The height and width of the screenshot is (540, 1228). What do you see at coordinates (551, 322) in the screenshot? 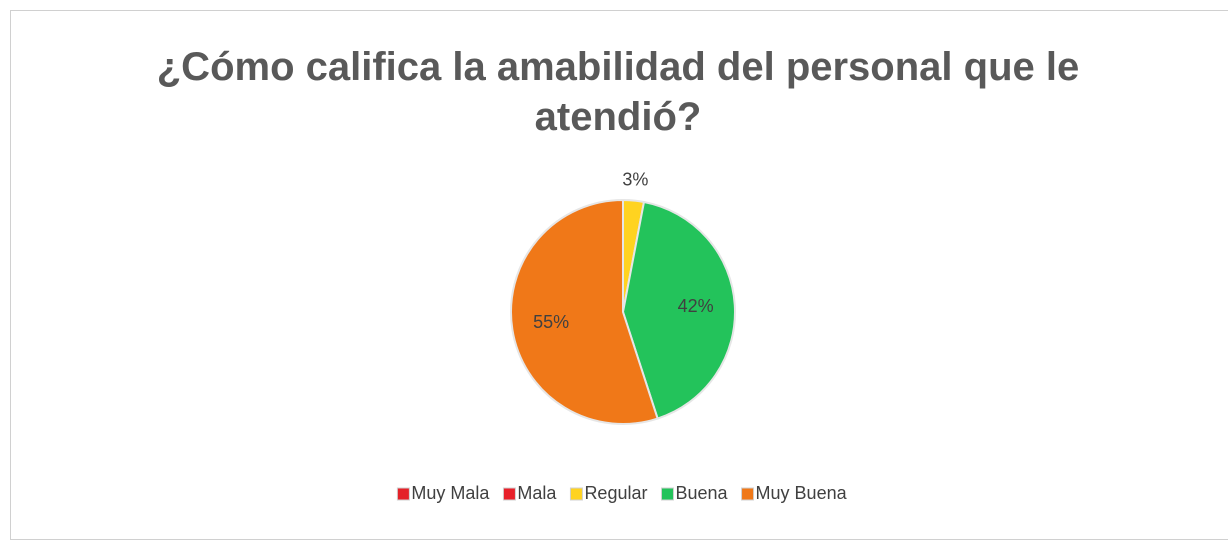
I see `data-label: 55%` at bounding box center [551, 322].